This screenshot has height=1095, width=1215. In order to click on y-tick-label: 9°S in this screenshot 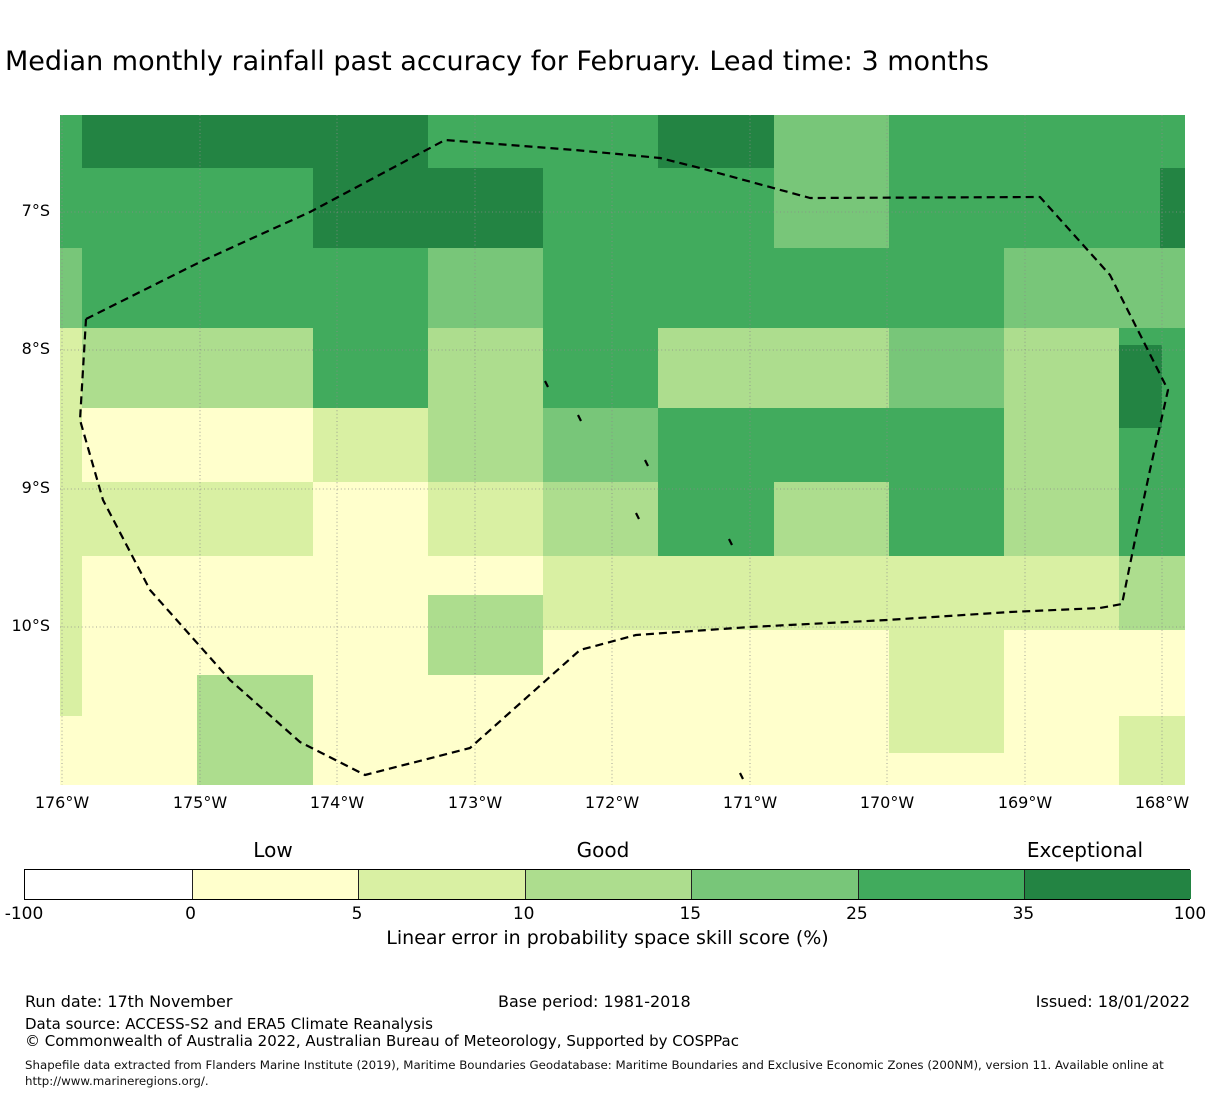, I will do `click(35, 487)`.